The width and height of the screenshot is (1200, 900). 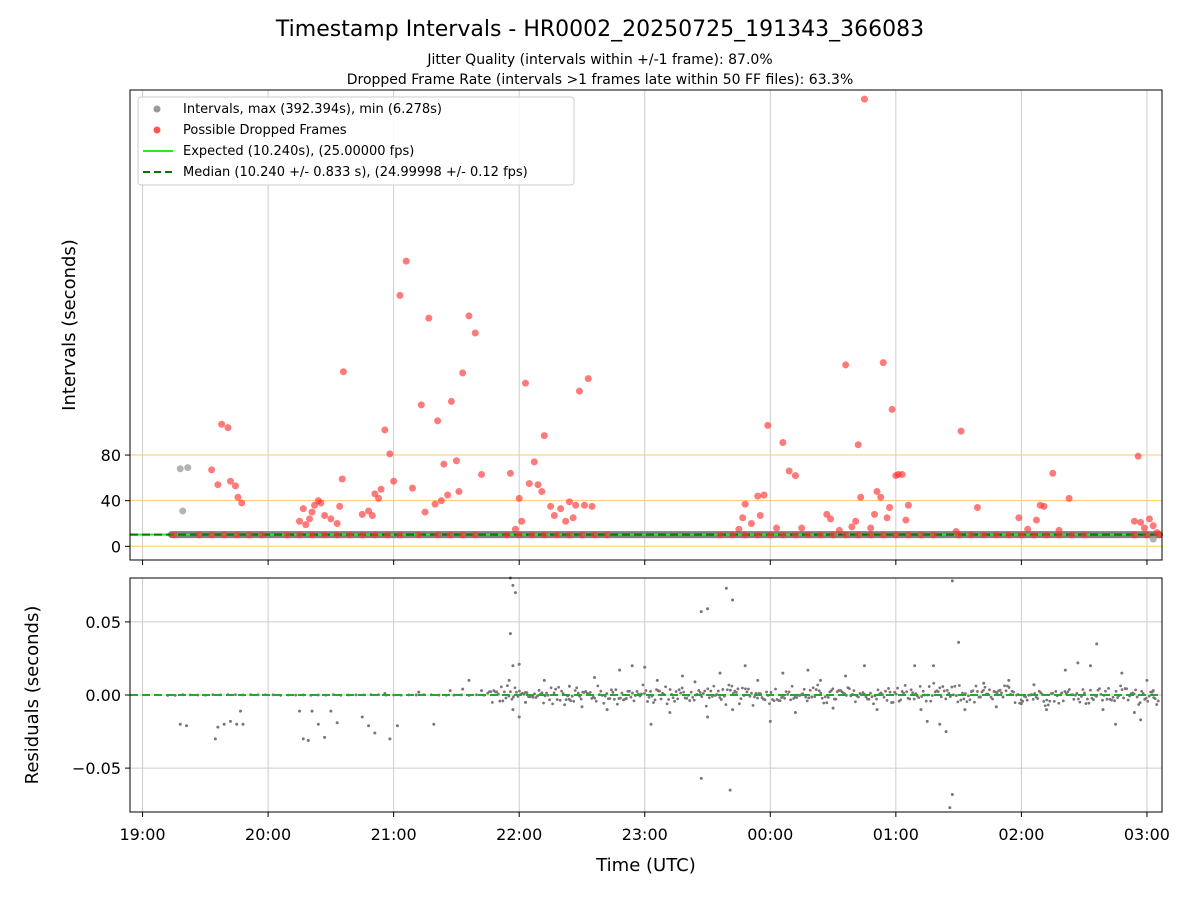 What do you see at coordinates (116, 546) in the screenshot?
I see `intervals-ytick-label-0: 0` at bounding box center [116, 546].